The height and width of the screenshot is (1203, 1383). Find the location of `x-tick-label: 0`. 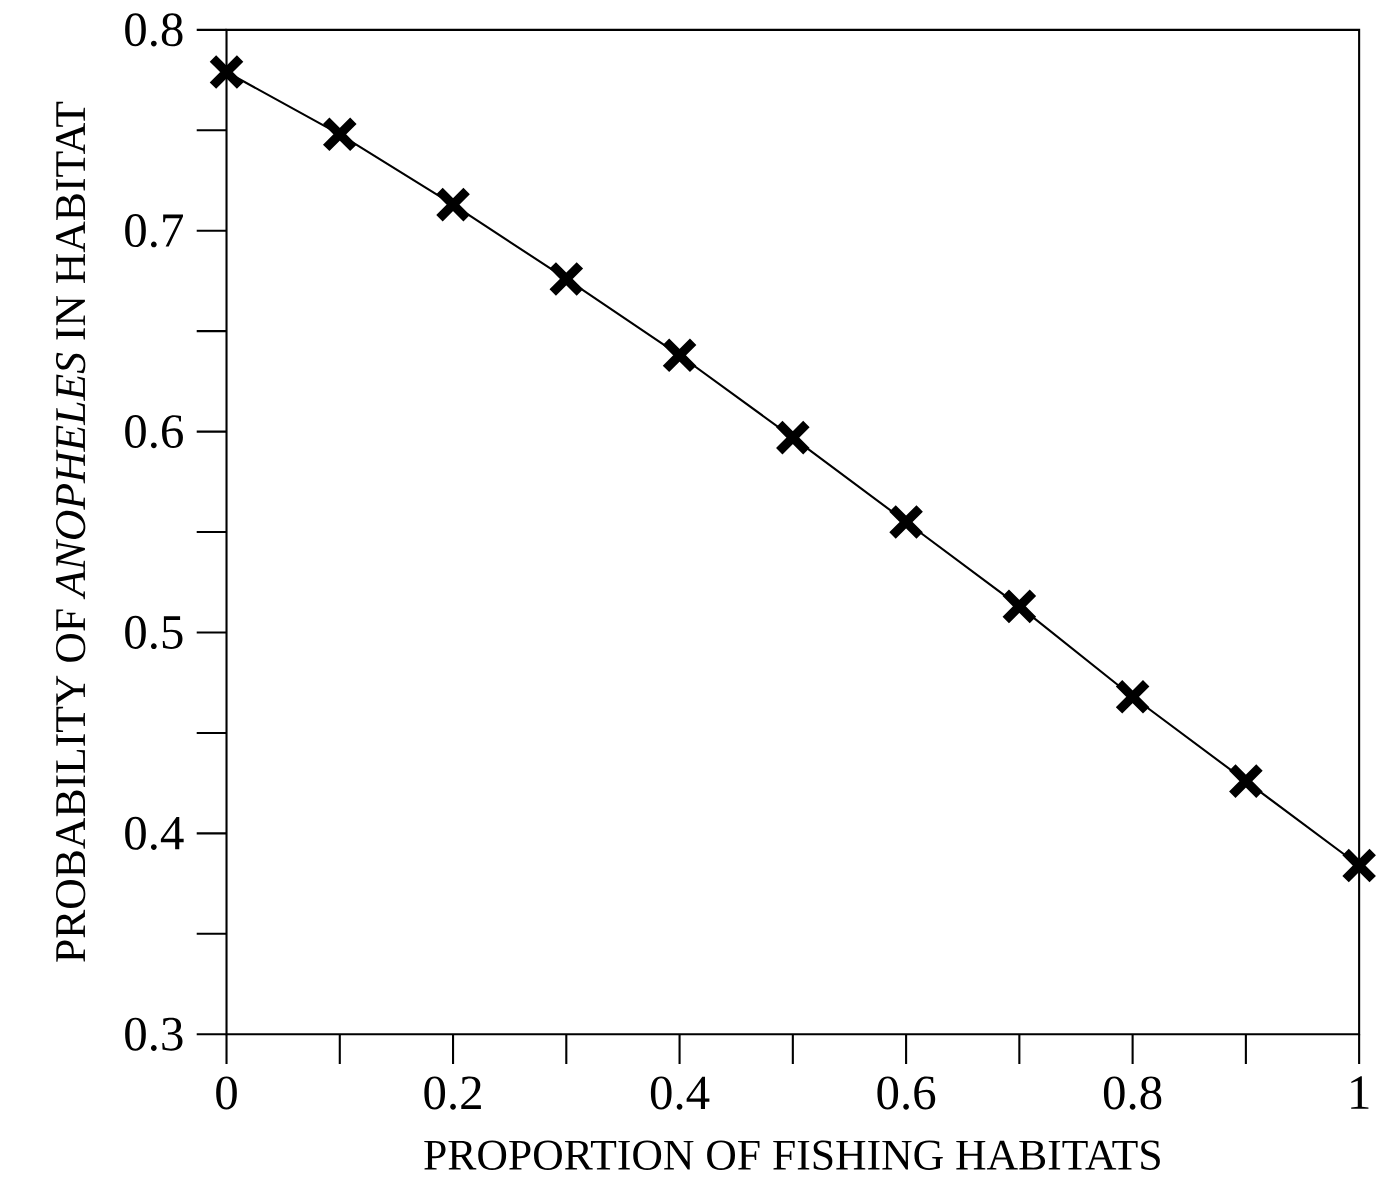

x-tick-label: 0 is located at coordinates (226, 1093).